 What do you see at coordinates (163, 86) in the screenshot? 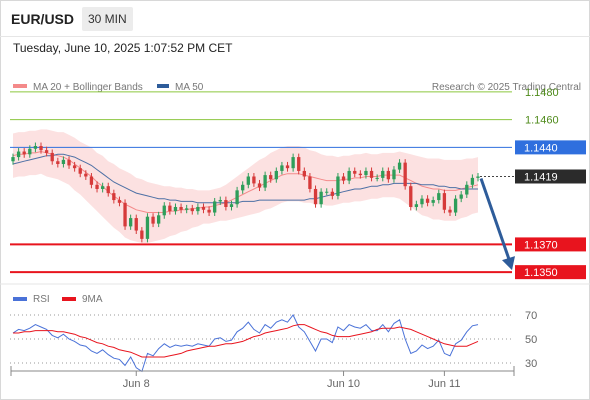
I see `ma50-legend-swatch` at bounding box center [163, 86].